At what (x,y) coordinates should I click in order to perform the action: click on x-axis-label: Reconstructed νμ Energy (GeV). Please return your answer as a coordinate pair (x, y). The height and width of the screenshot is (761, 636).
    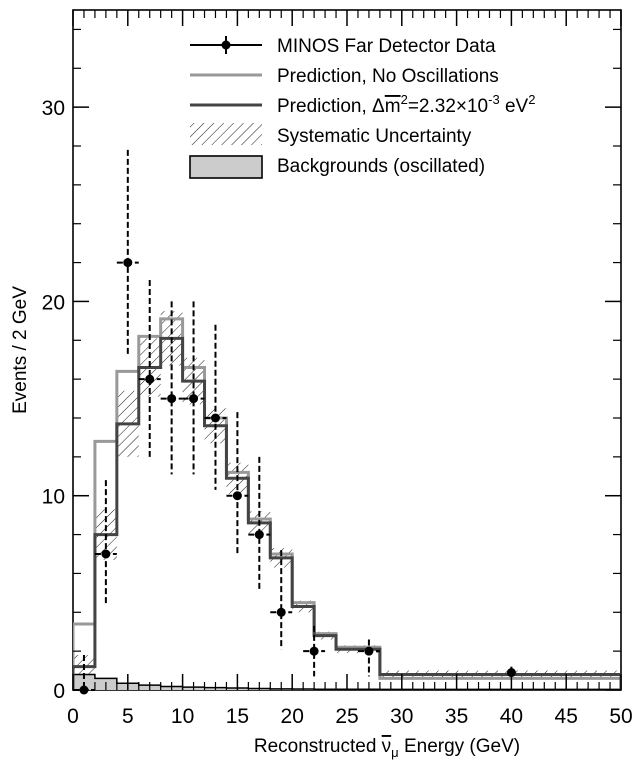
    Looking at the image, I should click on (387, 748).